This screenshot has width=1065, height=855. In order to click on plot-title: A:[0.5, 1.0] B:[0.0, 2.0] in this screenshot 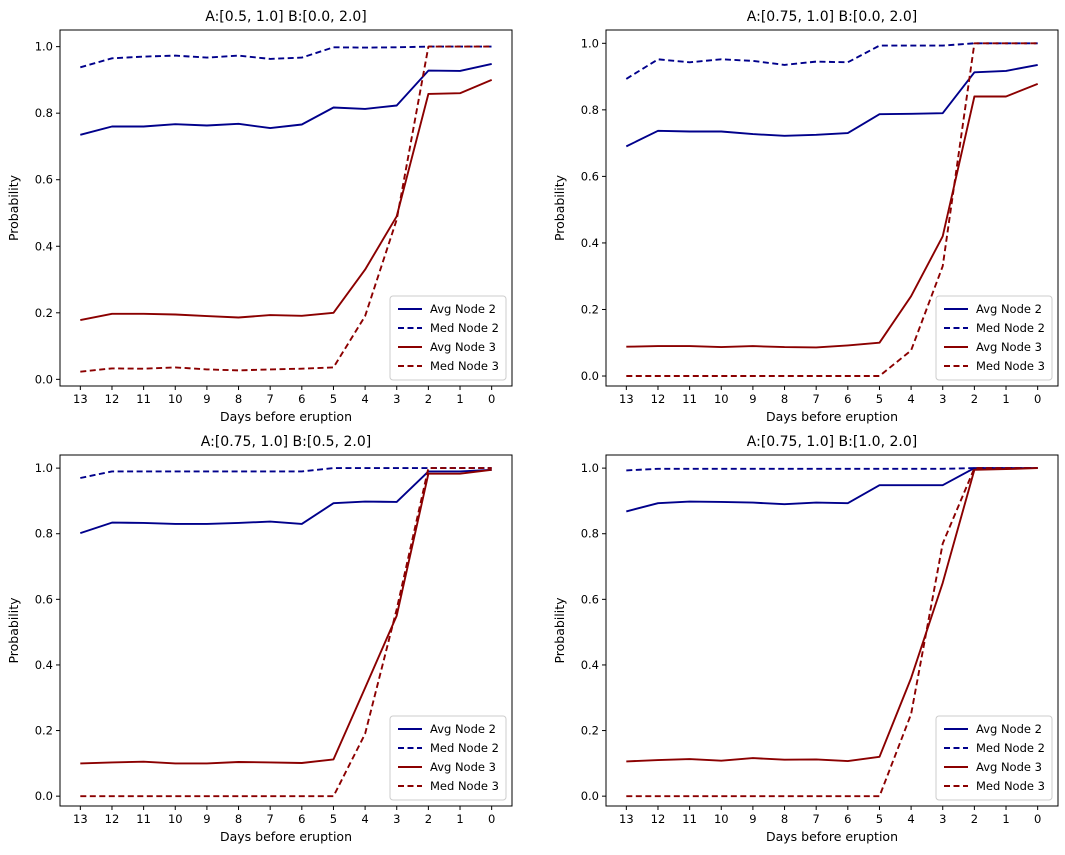, I will do `click(286, 17)`.